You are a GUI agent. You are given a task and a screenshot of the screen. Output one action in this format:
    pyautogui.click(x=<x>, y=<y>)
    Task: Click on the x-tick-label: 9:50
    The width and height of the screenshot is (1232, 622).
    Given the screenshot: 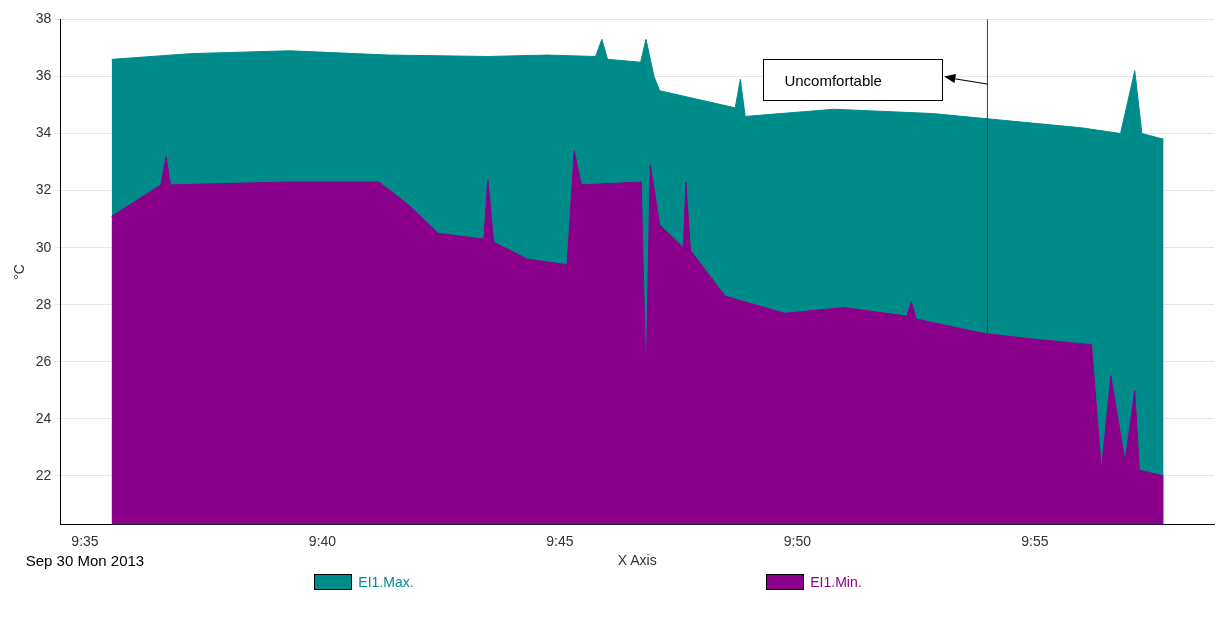 What is the action you would take?
    pyautogui.click(x=797, y=540)
    